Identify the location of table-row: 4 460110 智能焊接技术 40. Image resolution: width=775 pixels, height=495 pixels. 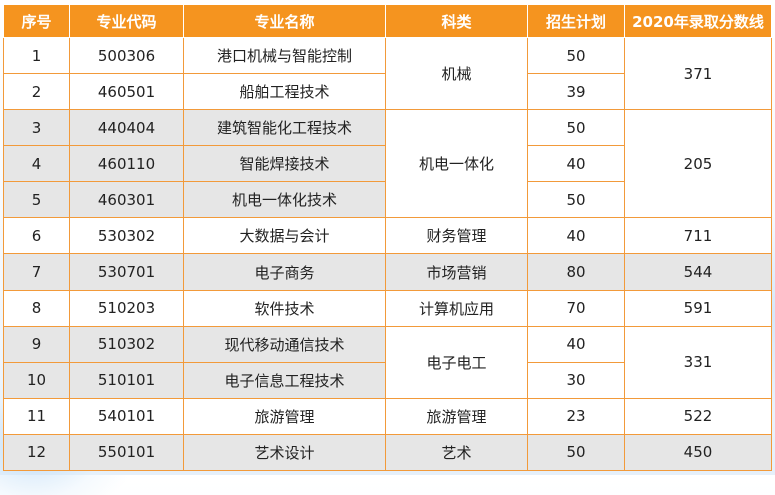
(387, 164).